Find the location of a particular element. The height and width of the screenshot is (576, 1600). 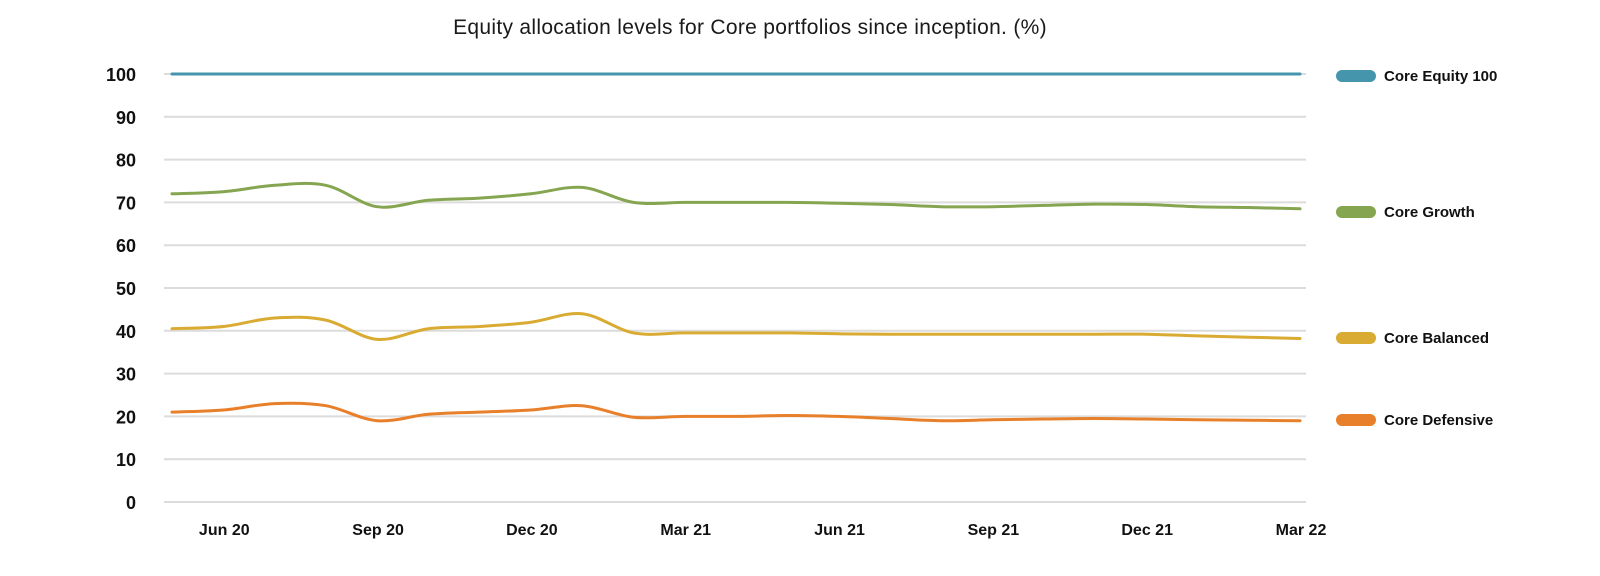

y-tick-label: 80 is located at coordinates (126, 161).